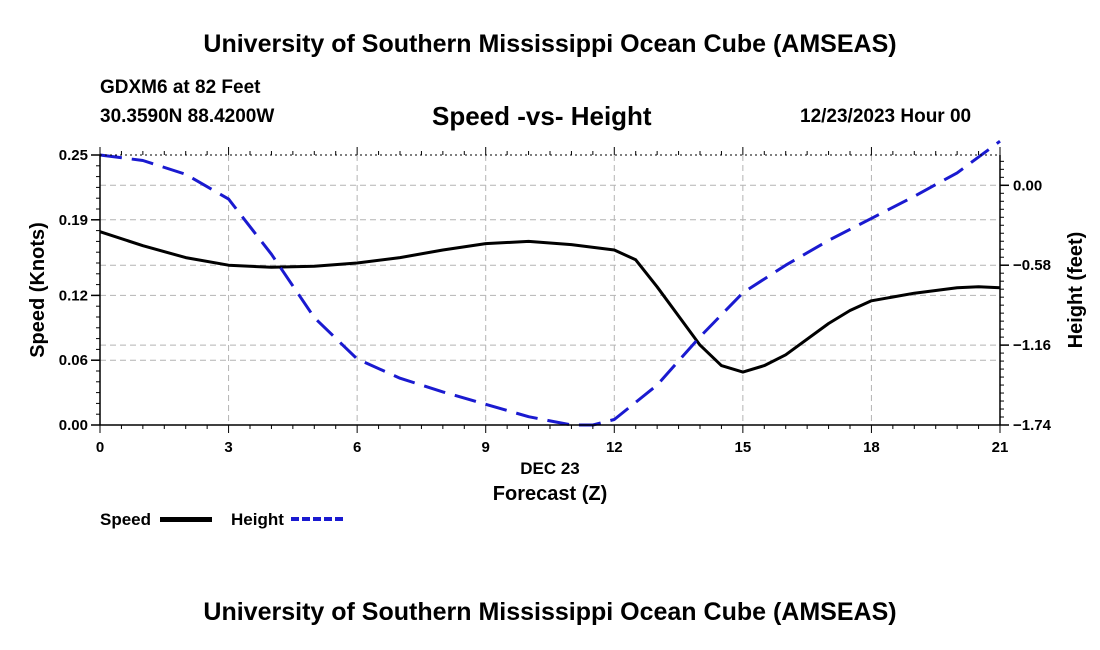  I want to click on x-tick-label: 15, so click(743, 447).